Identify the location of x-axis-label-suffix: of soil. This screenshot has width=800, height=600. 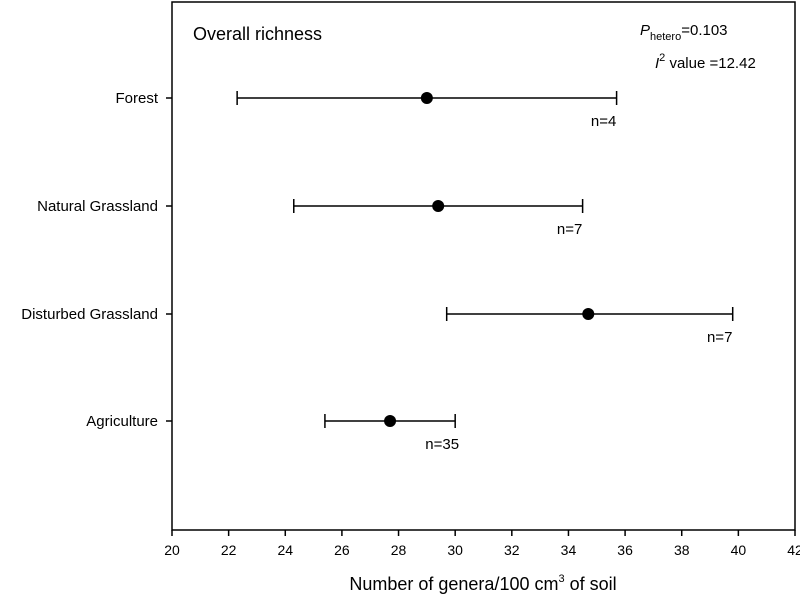
(591, 584).